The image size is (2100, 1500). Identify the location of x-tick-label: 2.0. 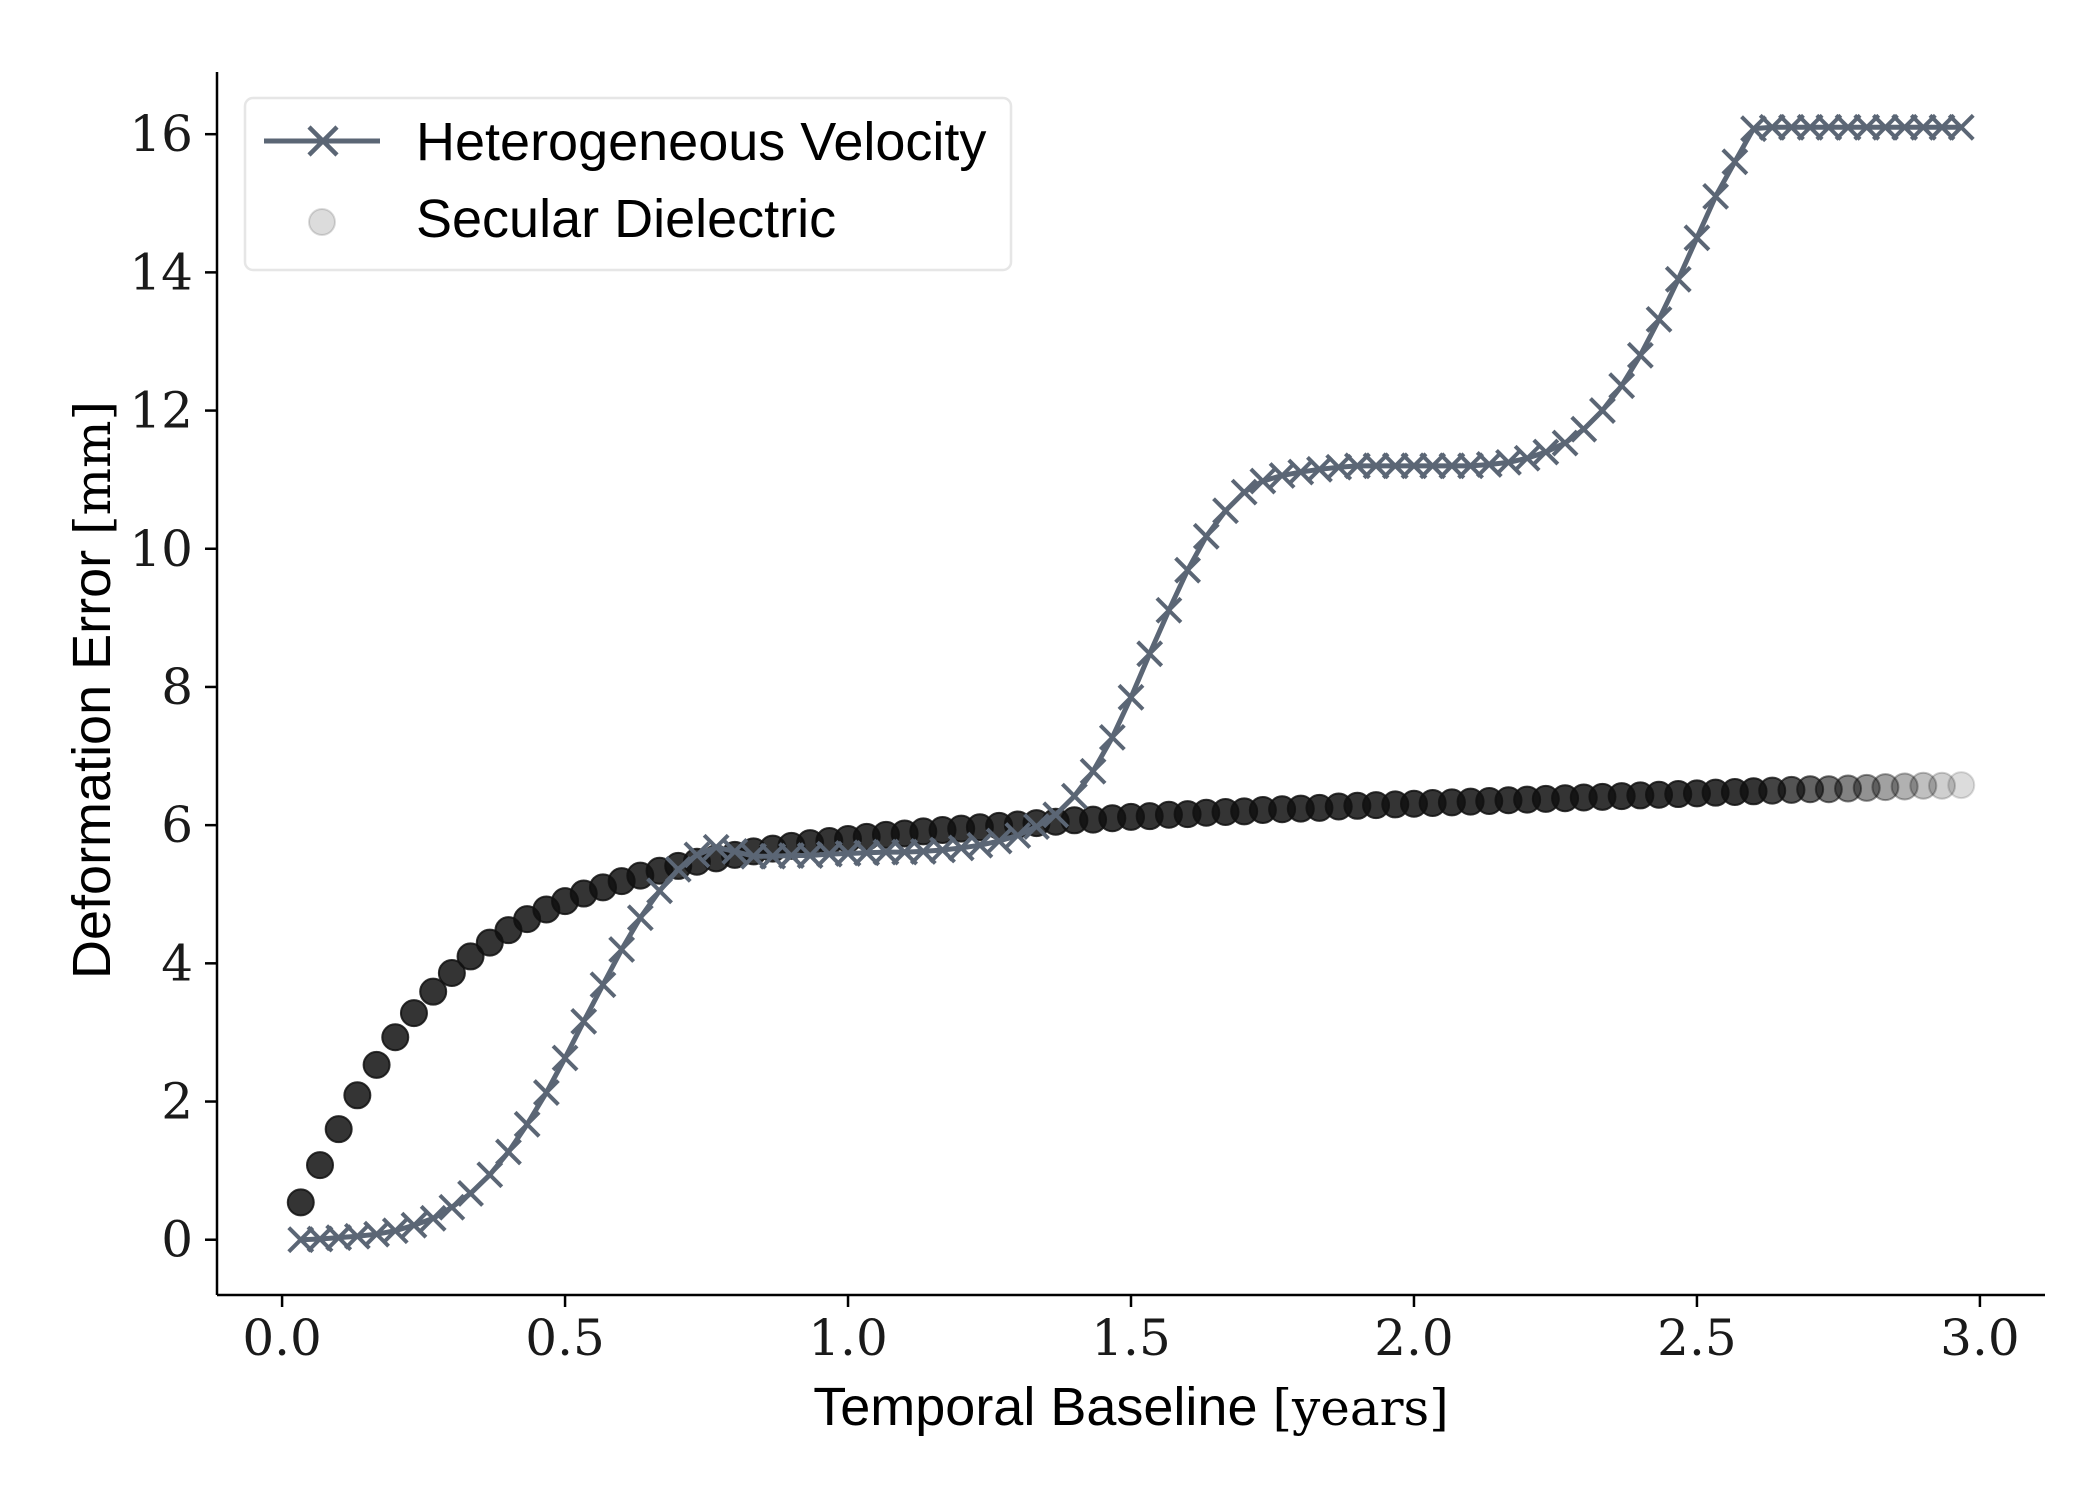
(1414, 1338).